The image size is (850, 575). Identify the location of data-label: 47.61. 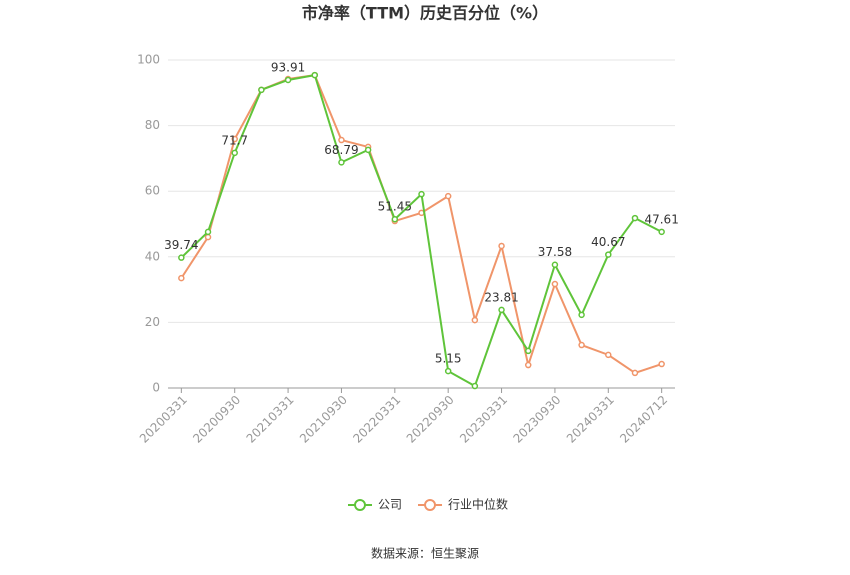
(661, 219).